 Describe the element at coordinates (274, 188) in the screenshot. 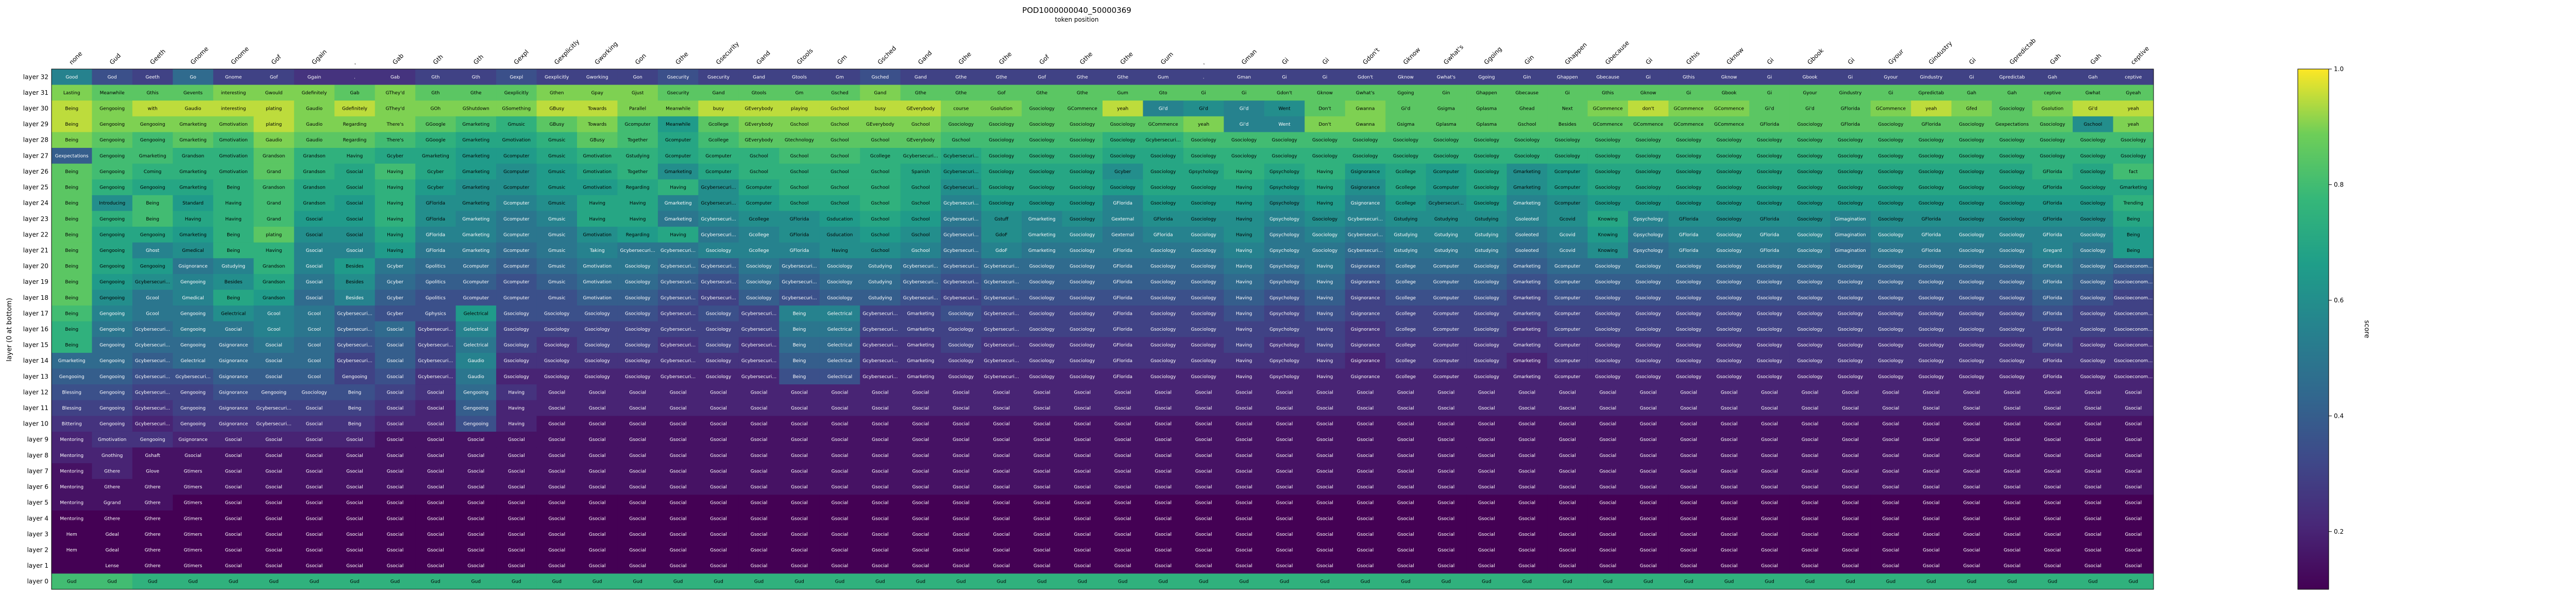

I see `cell-label: Grandson` at that location.